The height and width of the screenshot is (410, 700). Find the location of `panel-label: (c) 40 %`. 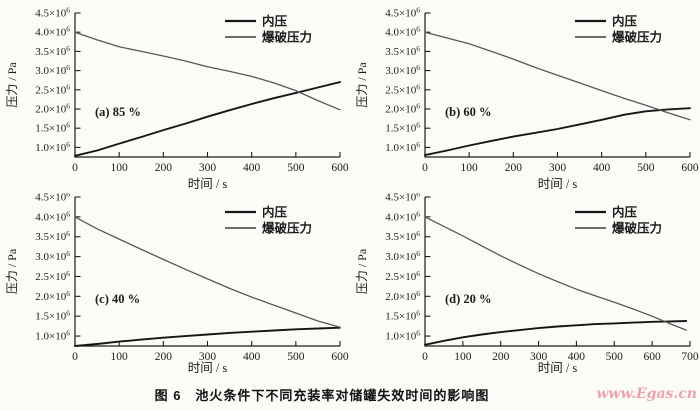

panel-label: (c) 40 % is located at coordinates (117, 299).